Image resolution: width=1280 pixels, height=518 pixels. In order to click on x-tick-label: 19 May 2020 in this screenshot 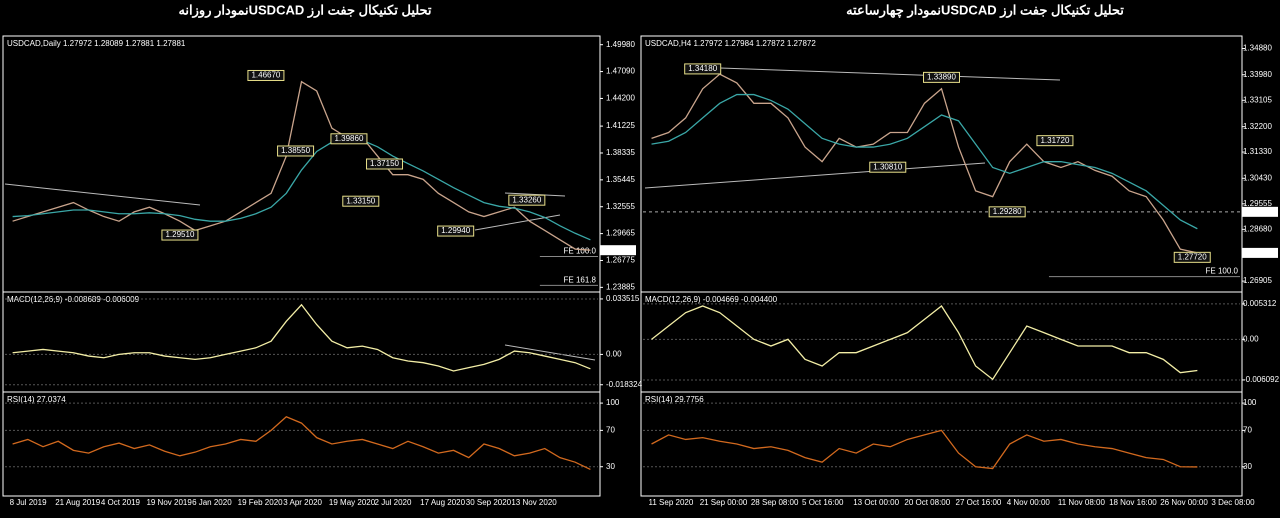, I will do `click(352, 502)`.